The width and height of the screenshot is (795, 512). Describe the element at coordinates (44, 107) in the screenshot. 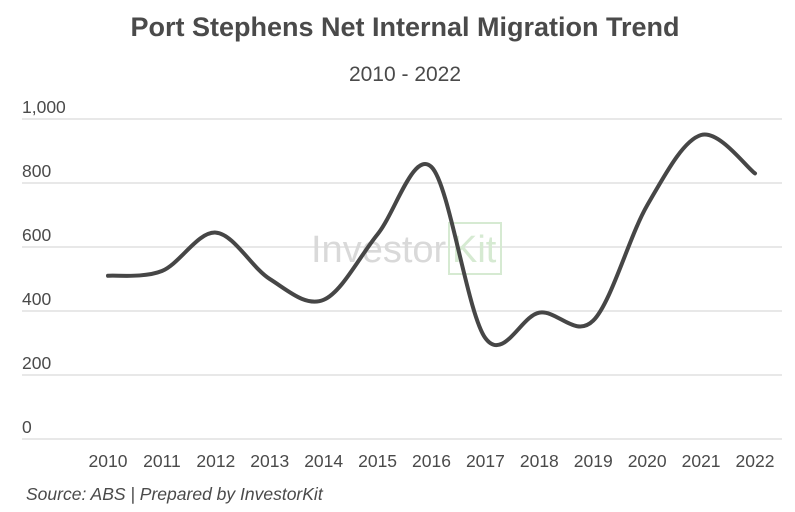

I see `y-tick-label: 1,000` at that location.